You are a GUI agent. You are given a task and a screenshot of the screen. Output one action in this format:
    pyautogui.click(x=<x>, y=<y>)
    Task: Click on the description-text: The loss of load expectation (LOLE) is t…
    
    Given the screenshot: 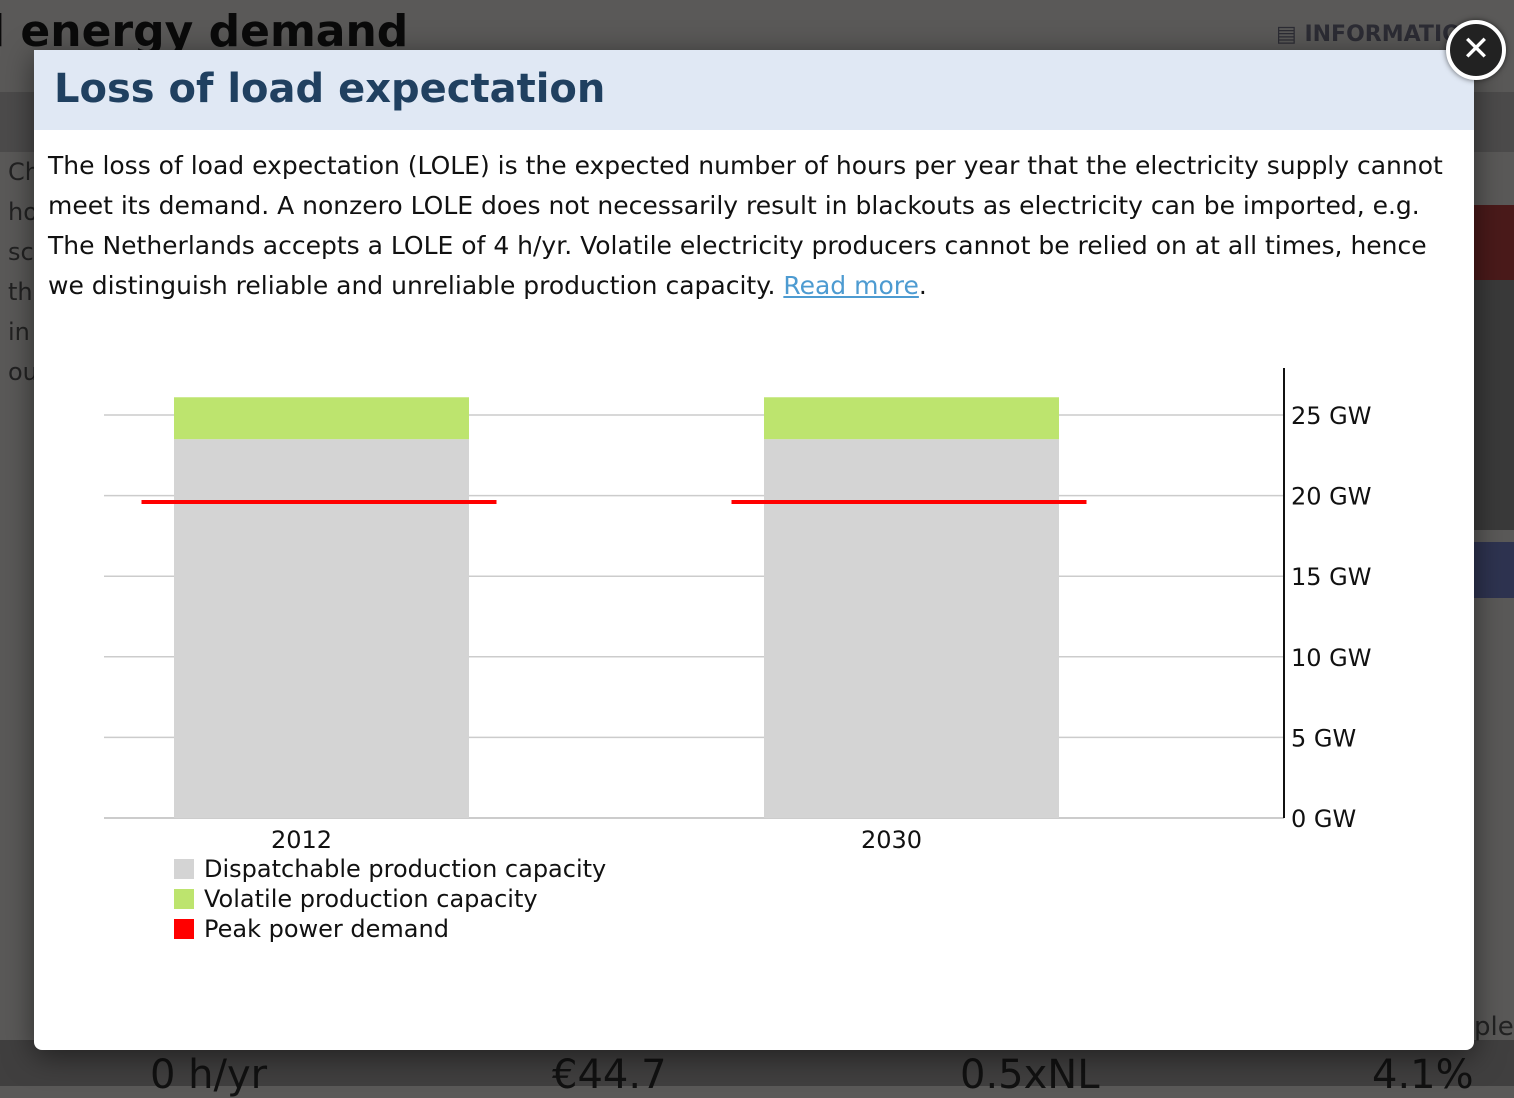 What is the action you would take?
    pyautogui.click(x=745, y=225)
    